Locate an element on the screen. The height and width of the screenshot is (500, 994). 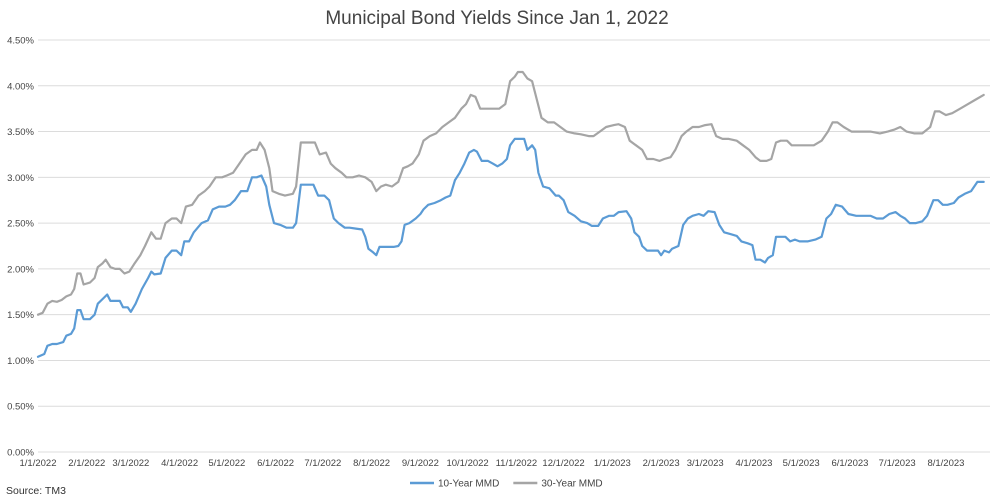
x-tick-label: 8/1/2023 is located at coordinates (945, 463).